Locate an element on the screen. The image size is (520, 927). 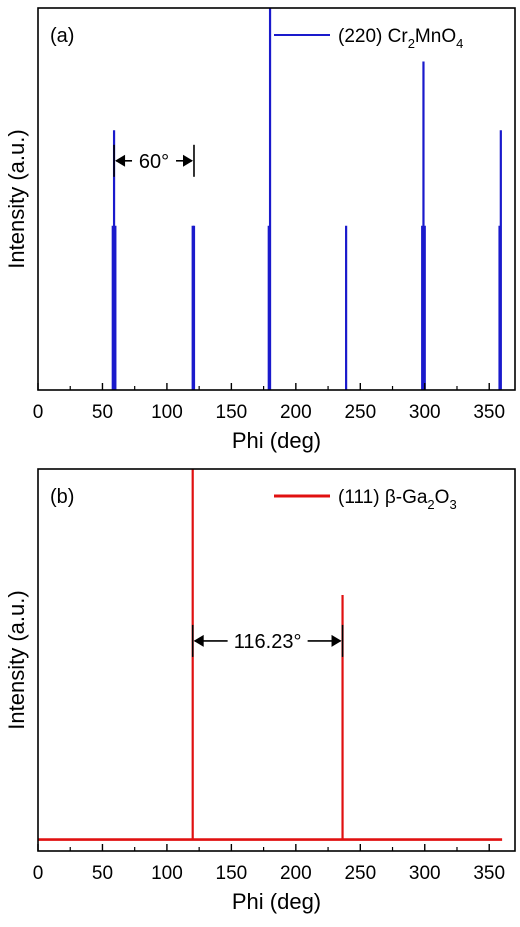
legend-mid: MnO is located at coordinates (435, 36).